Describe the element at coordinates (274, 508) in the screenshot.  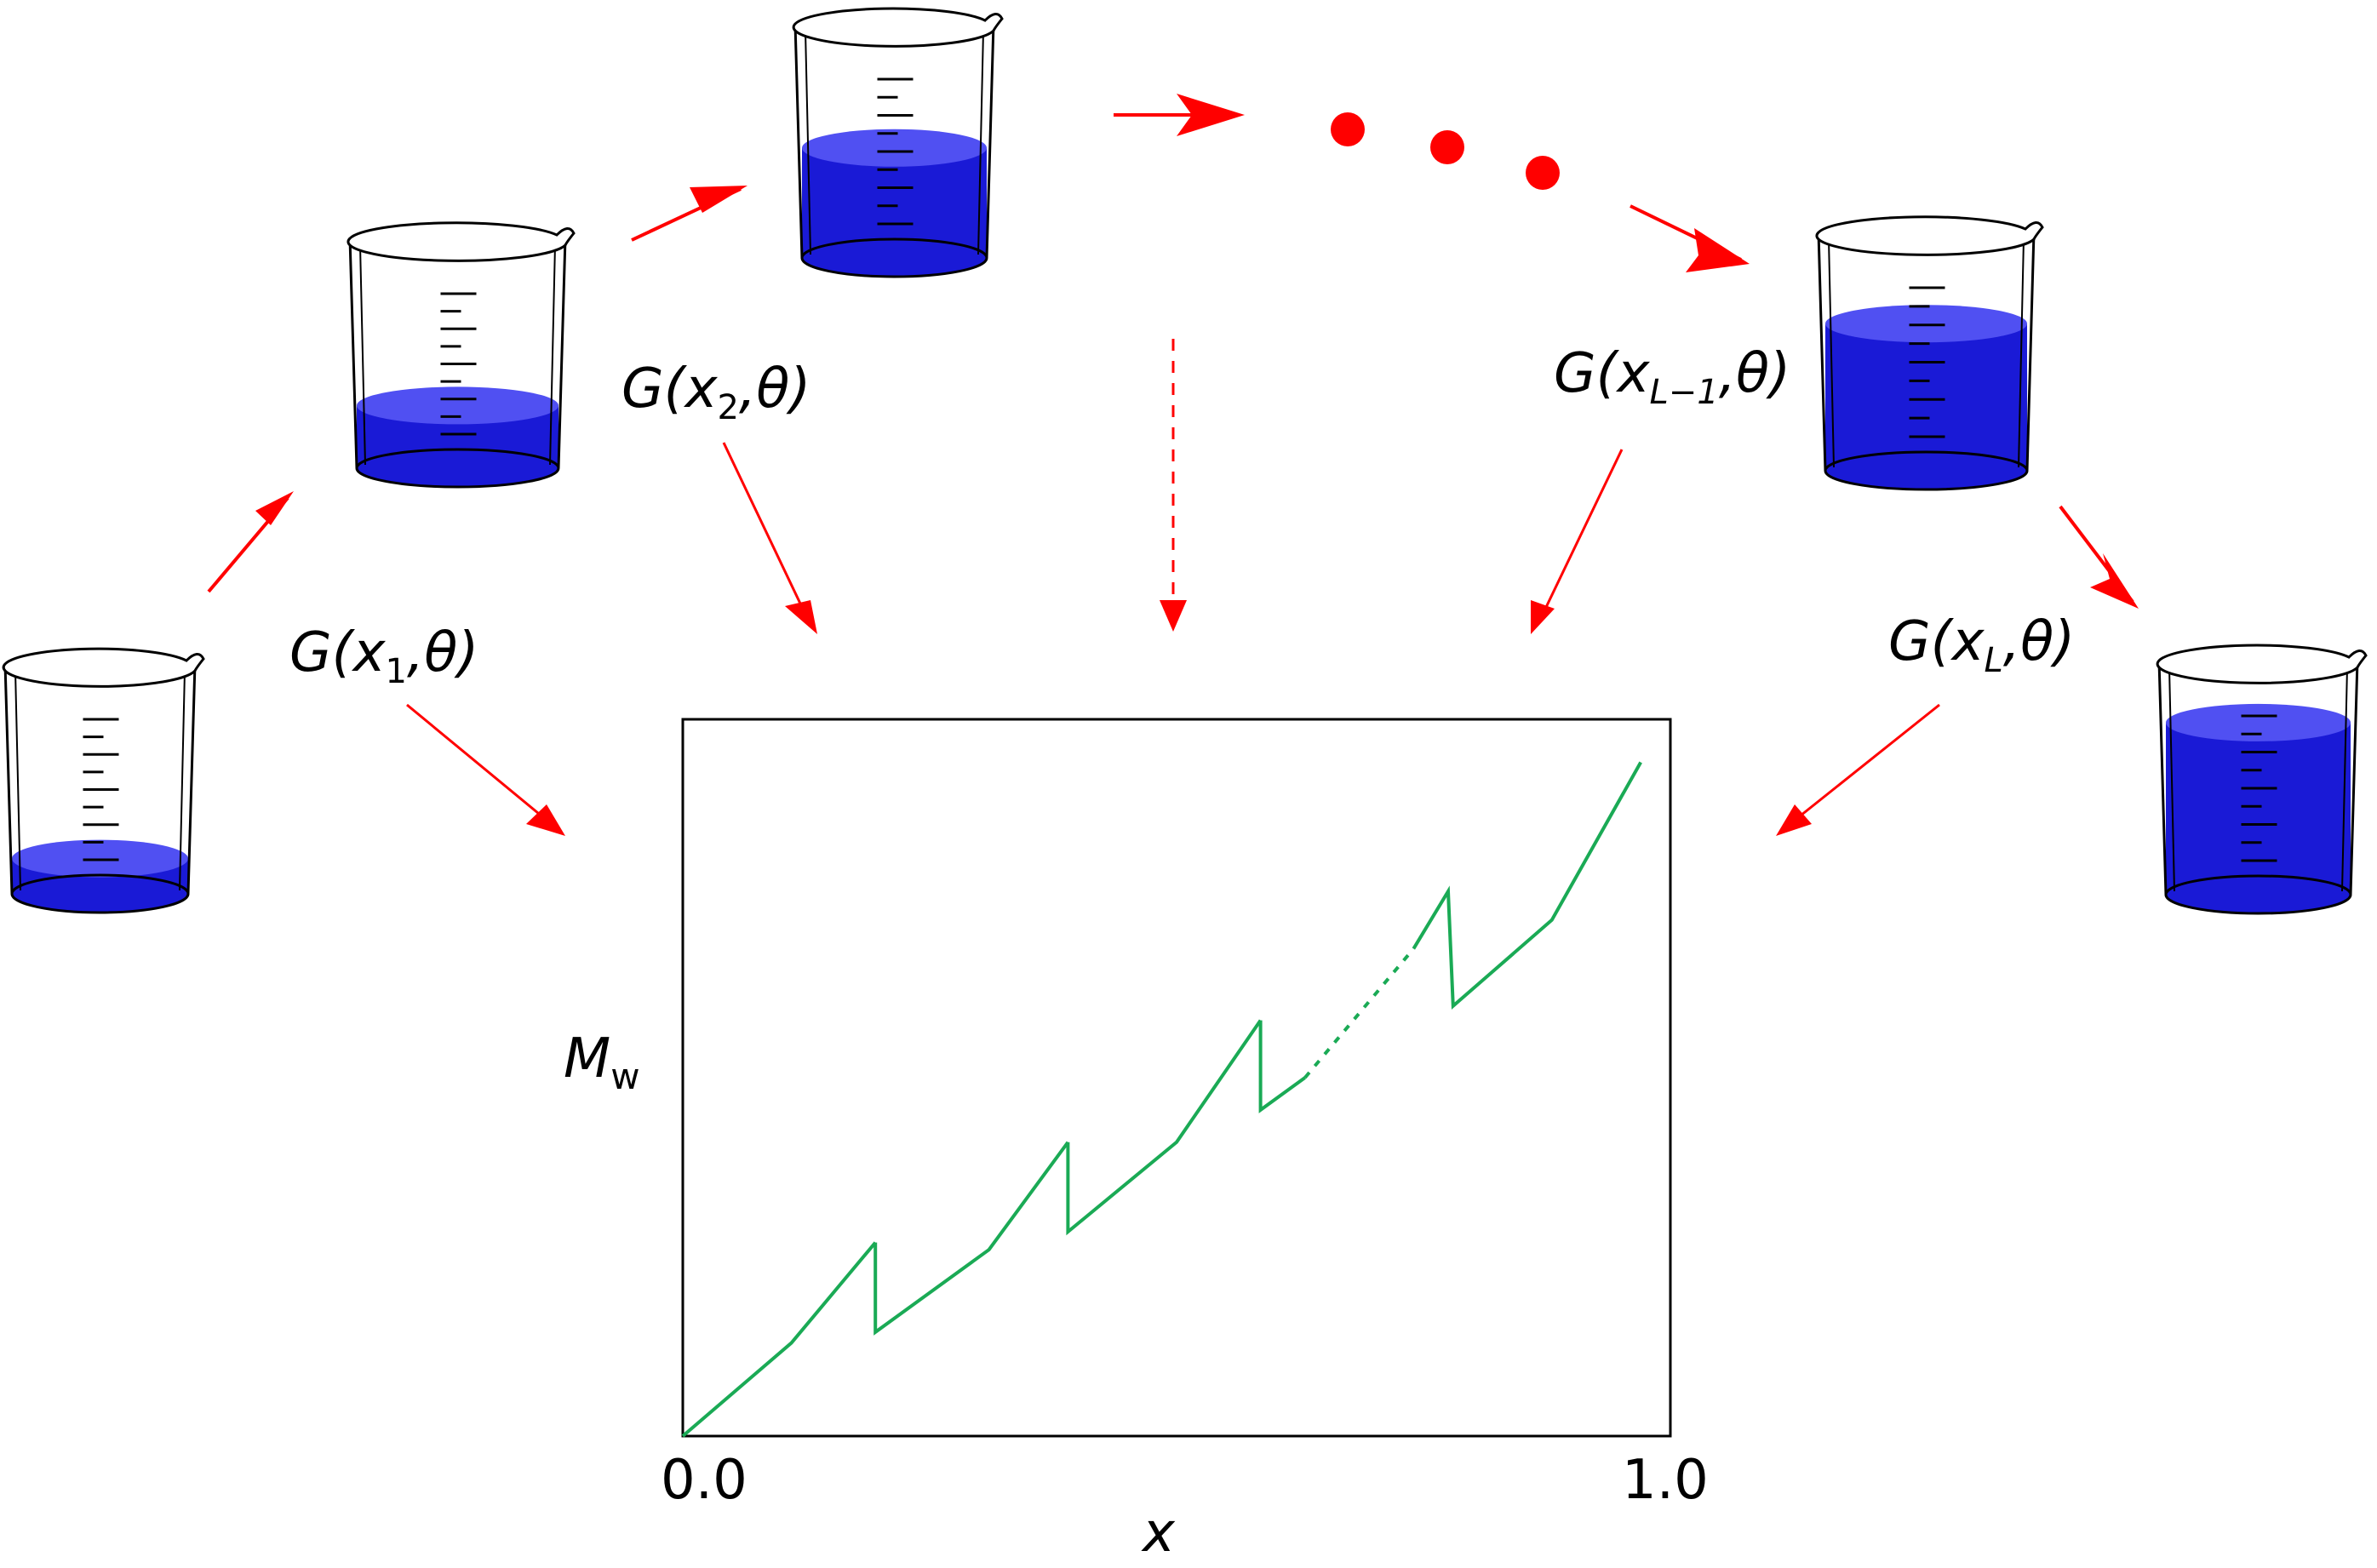
I see `arrowhead-b1-b2` at that location.